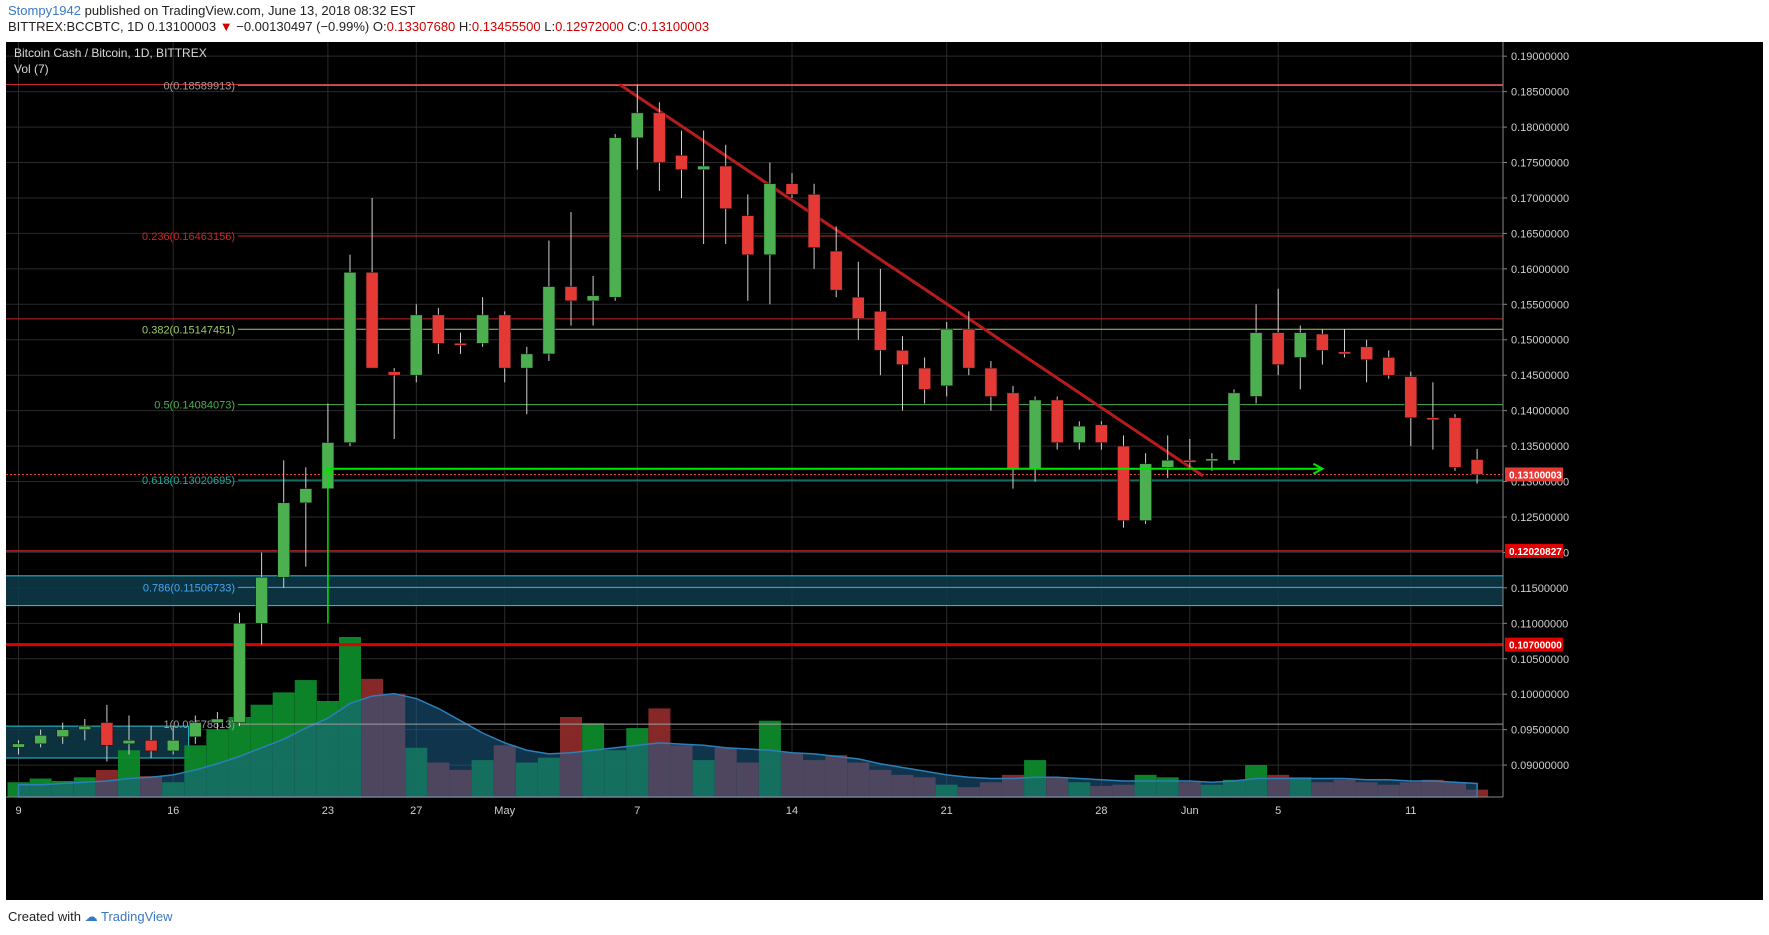 The image size is (1769, 935). I want to click on open-label: O:, so click(379, 26).